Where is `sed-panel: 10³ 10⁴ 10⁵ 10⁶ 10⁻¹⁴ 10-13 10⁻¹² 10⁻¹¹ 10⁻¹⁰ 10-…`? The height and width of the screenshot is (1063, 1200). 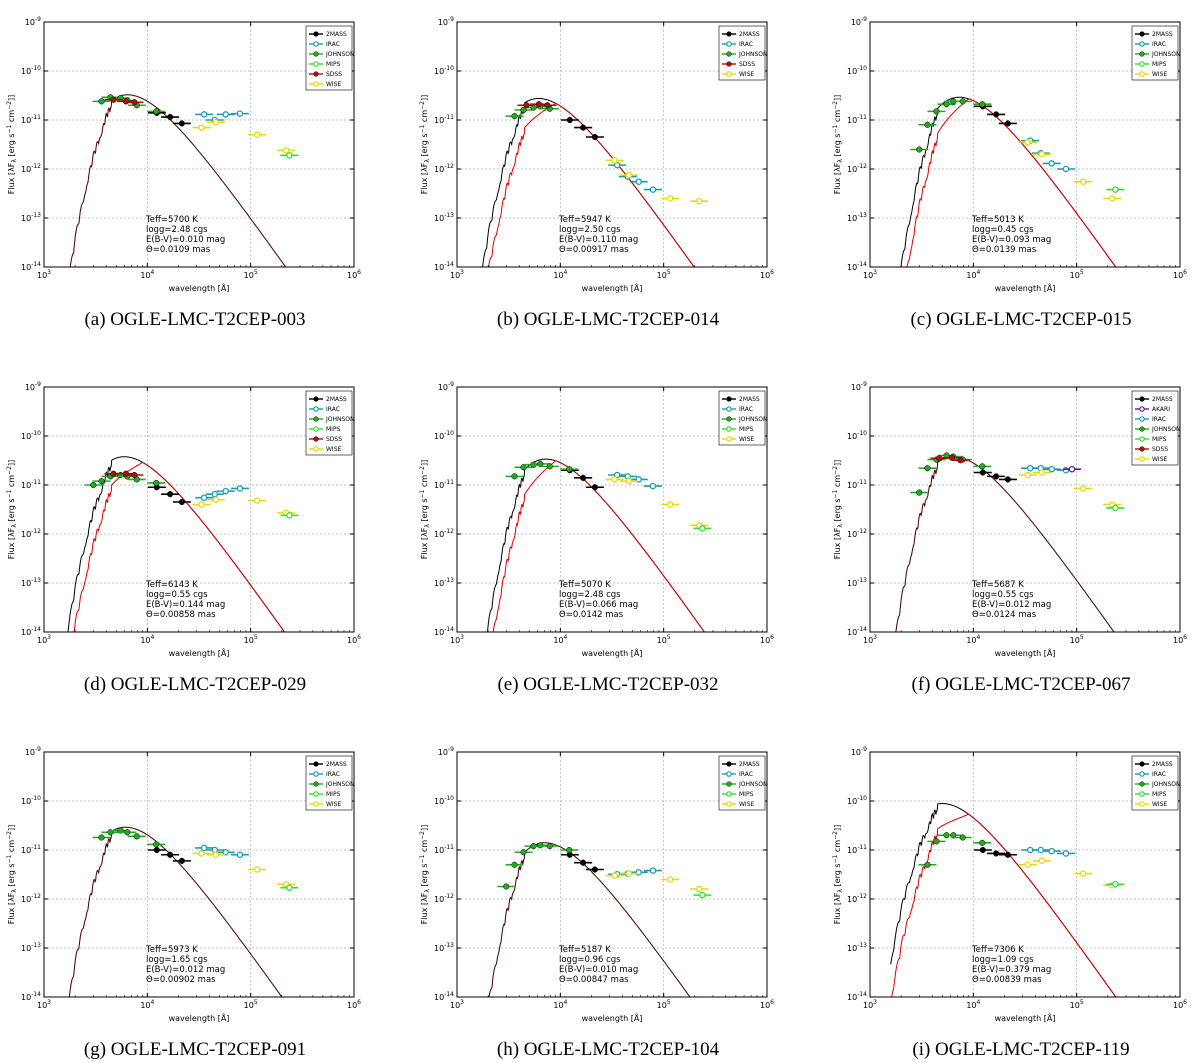 sed-panel: 10³ 10⁴ 10⁵ 10⁶ 10⁻¹⁴ 10-13 10⁻¹² 10⁻¹¹ 10⁻¹⁰ 10-… is located at coordinates (596, 173).